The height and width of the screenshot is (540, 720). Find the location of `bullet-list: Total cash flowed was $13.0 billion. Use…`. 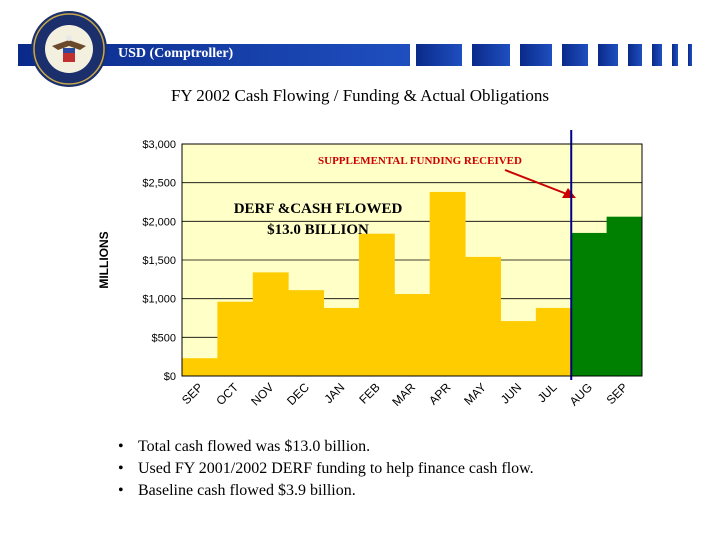

bullet-list: Total cash flowed was $13.0 billion. Use… is located at coordinates (326, 471).